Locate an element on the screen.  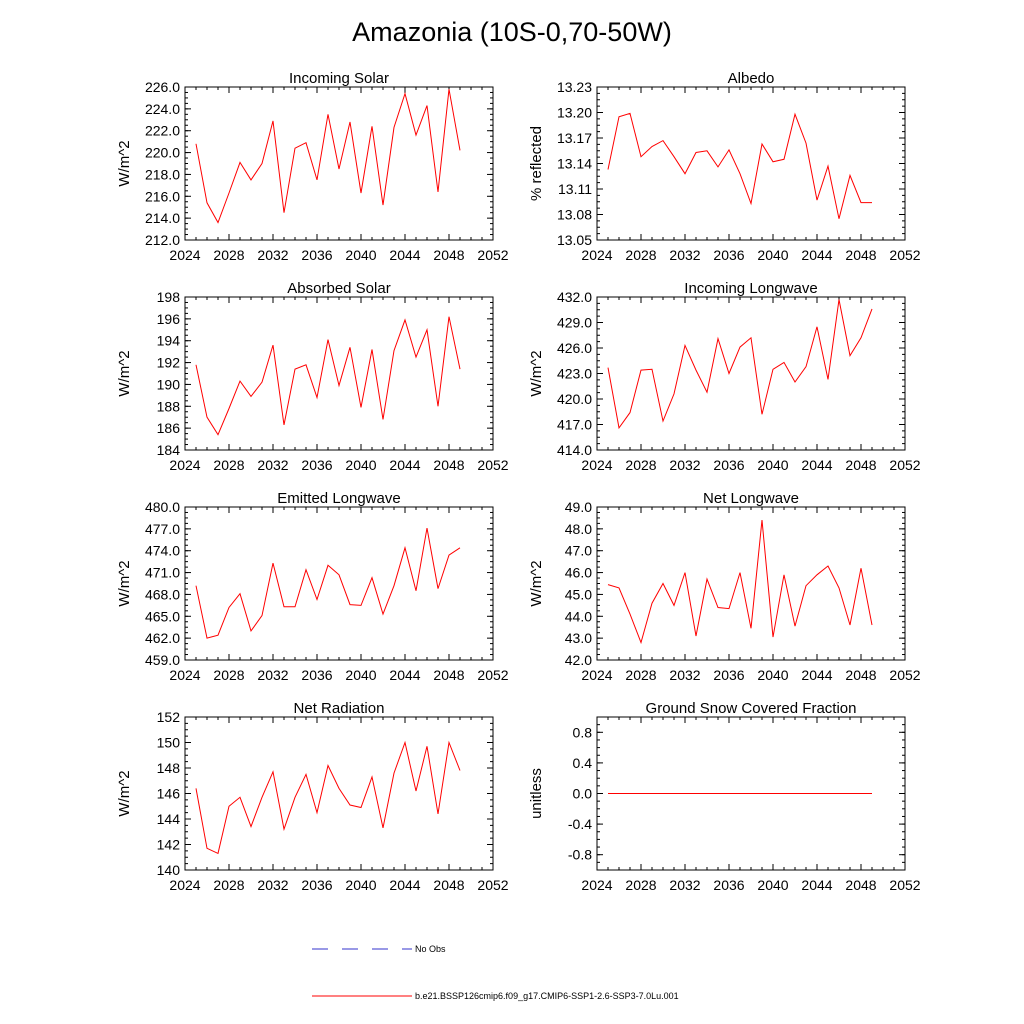
y-tick-label: 417.0 is located at coordinates (574, 425).